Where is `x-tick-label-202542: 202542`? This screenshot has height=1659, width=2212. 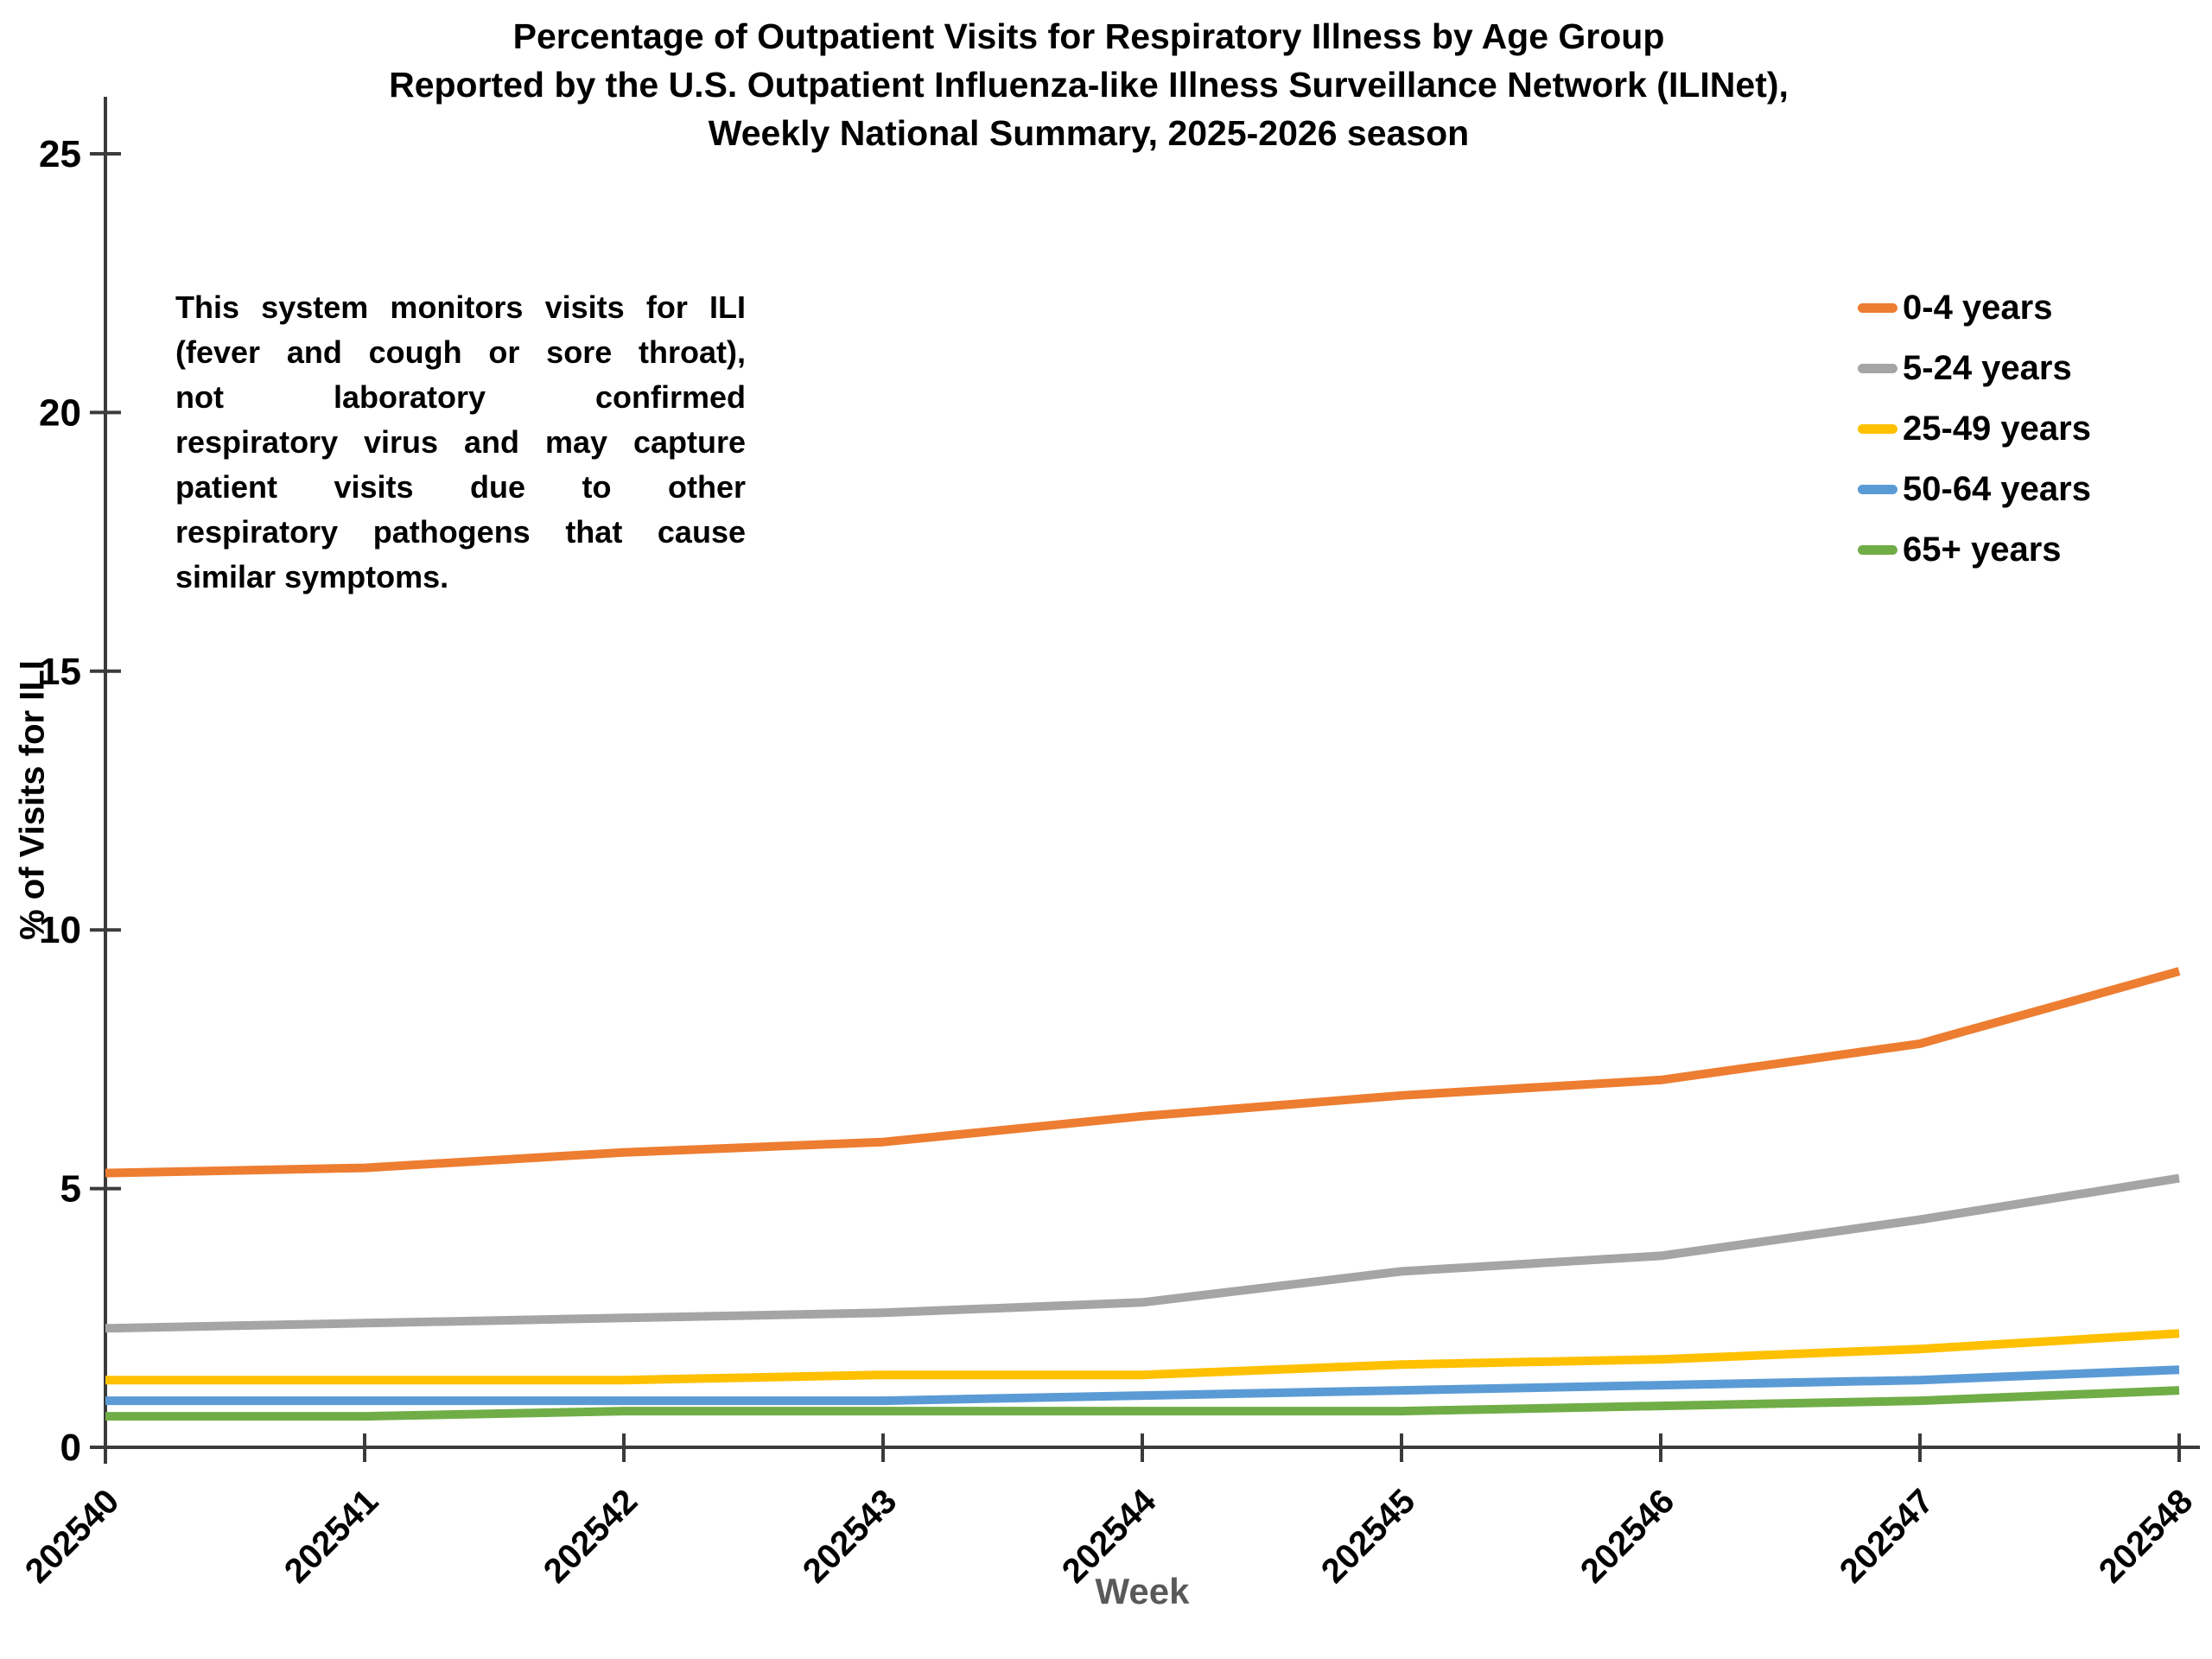
x-tick-label-202542: 202542 is located at coordinates (591, 1536).